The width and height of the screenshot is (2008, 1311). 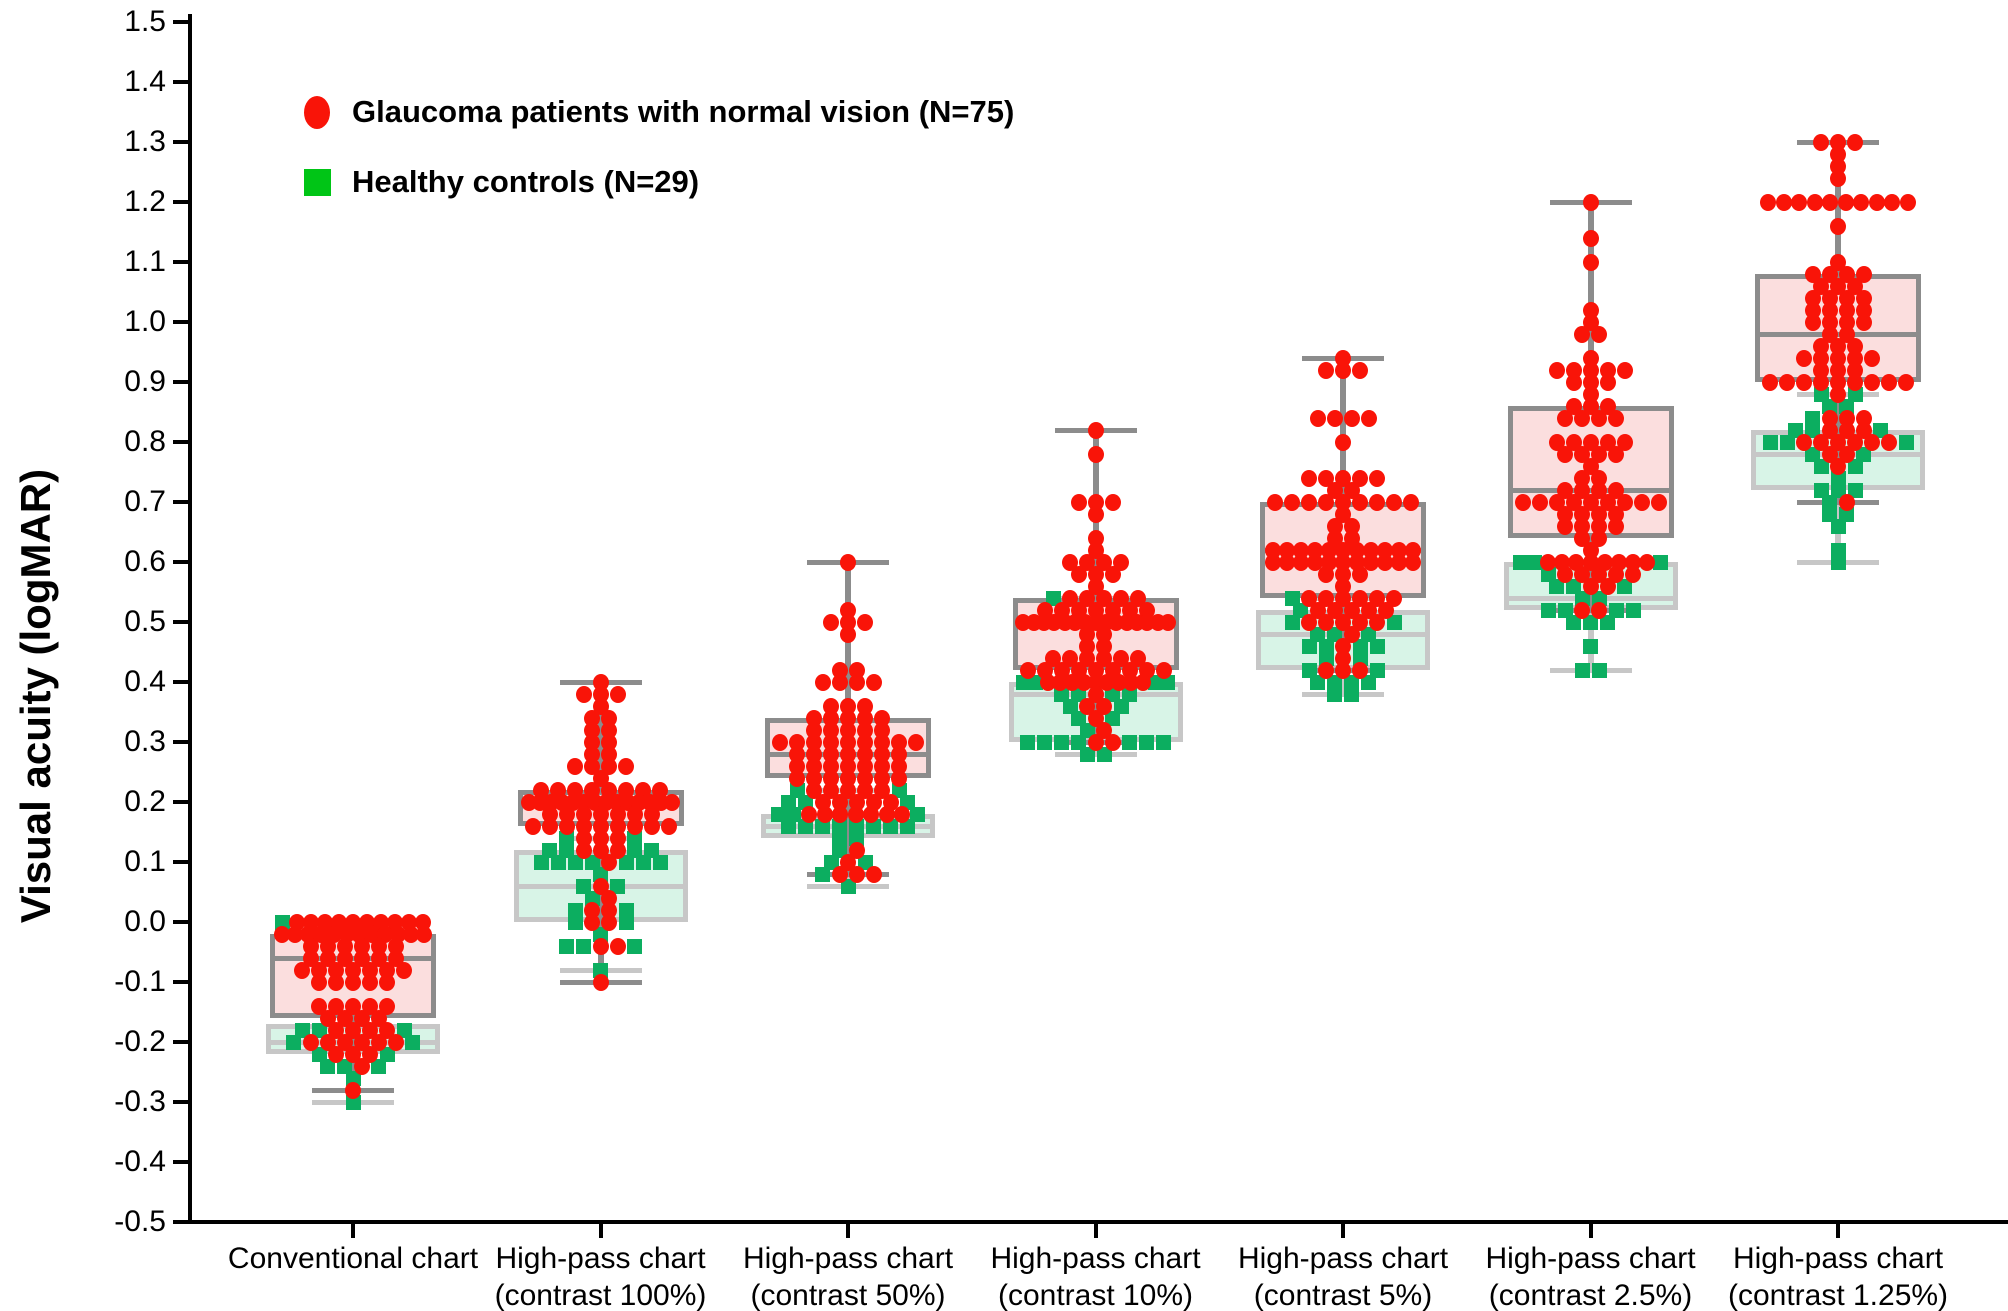 I want to click on y-axis-tick-label: 0.6, so click(x=145, y=561).